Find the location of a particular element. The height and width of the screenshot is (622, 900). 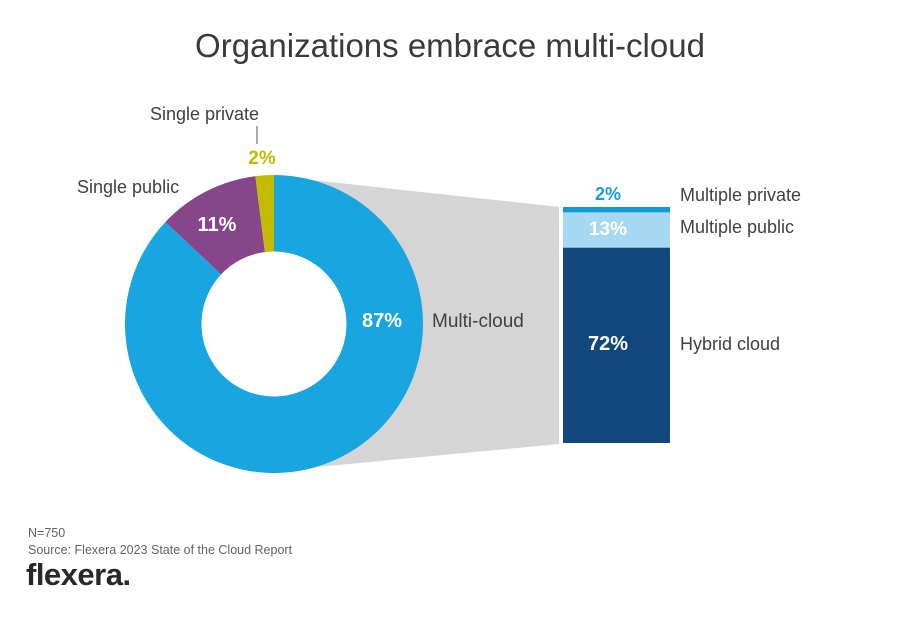

donut-value-single-private: 2% is located at coordinates (262, 158).